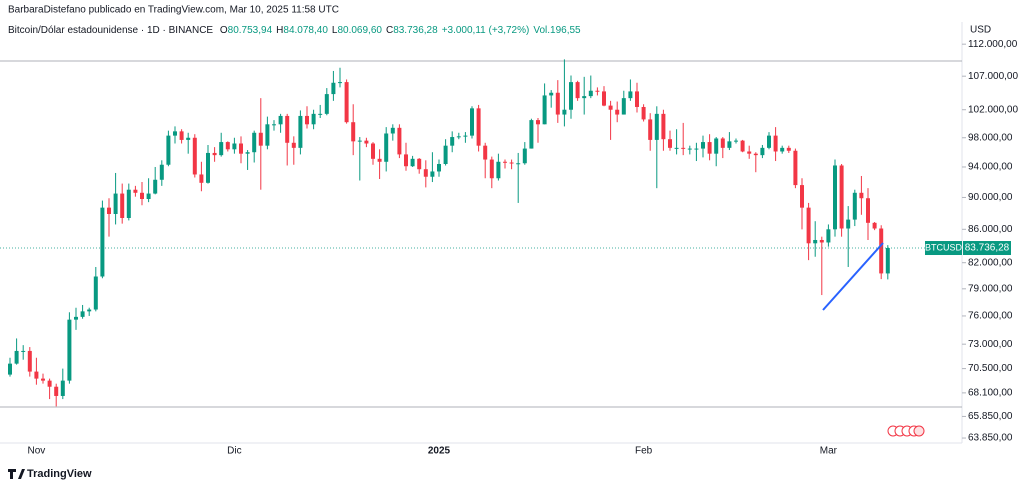 This screenshot has height=486, width=1024. Describe the element at coordinates (234, 451) in the screenshot. I see `x-tick-label: Dic` at that location.